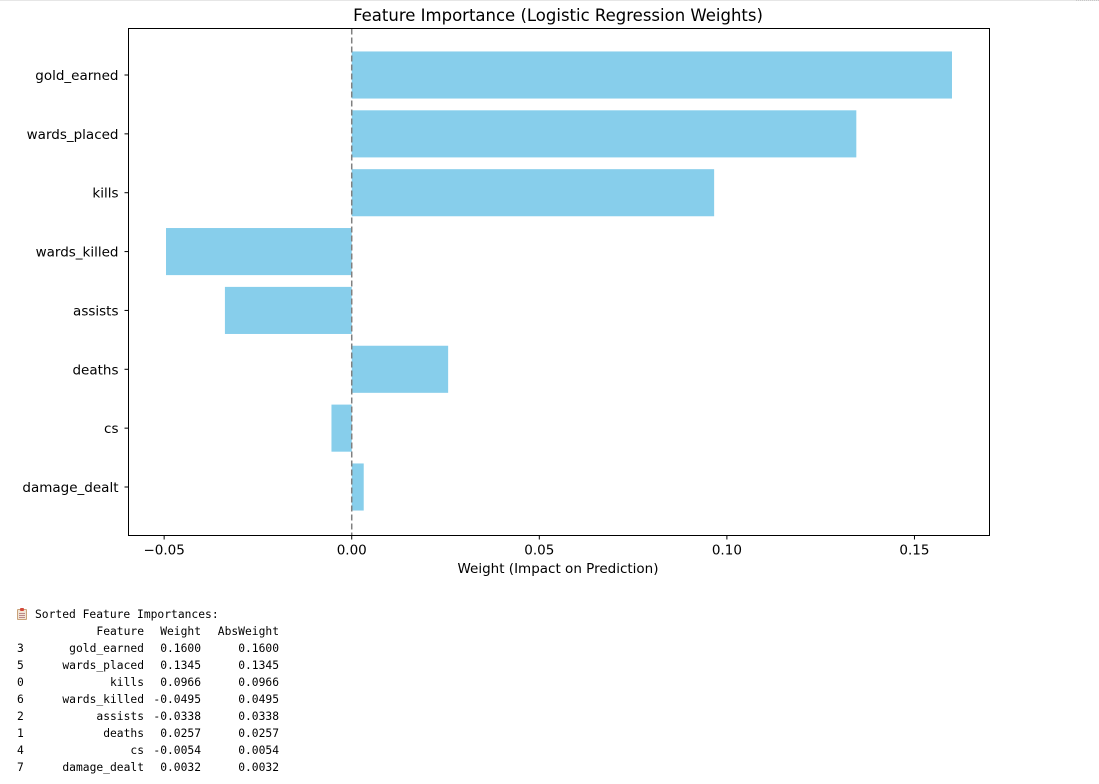 Image resolution: width=1099 pixels, height=784 pixels. Describe the element at coordinates (180, 733) in the screenshot. I see `row-weight: 0.0257` at that location.